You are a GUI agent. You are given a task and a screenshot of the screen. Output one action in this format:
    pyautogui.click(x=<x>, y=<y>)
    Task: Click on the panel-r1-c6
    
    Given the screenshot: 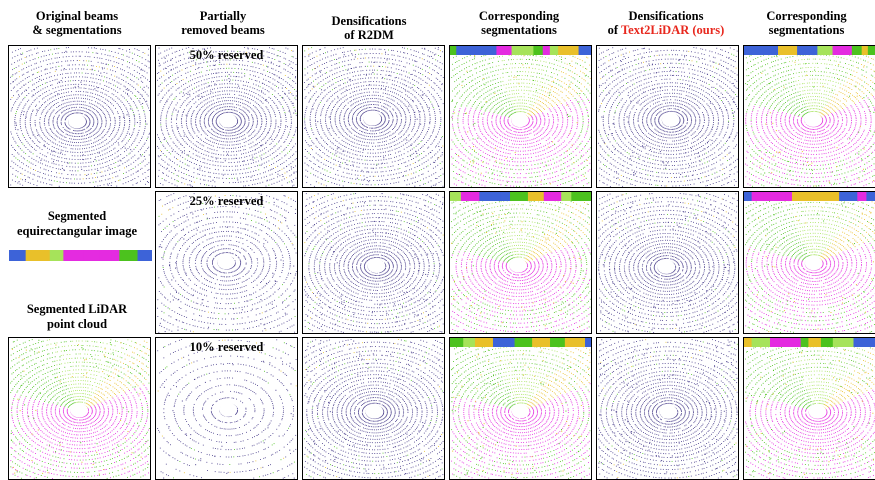 What is the action you would take?
    pyautogui.click(x=809, y=116)
    